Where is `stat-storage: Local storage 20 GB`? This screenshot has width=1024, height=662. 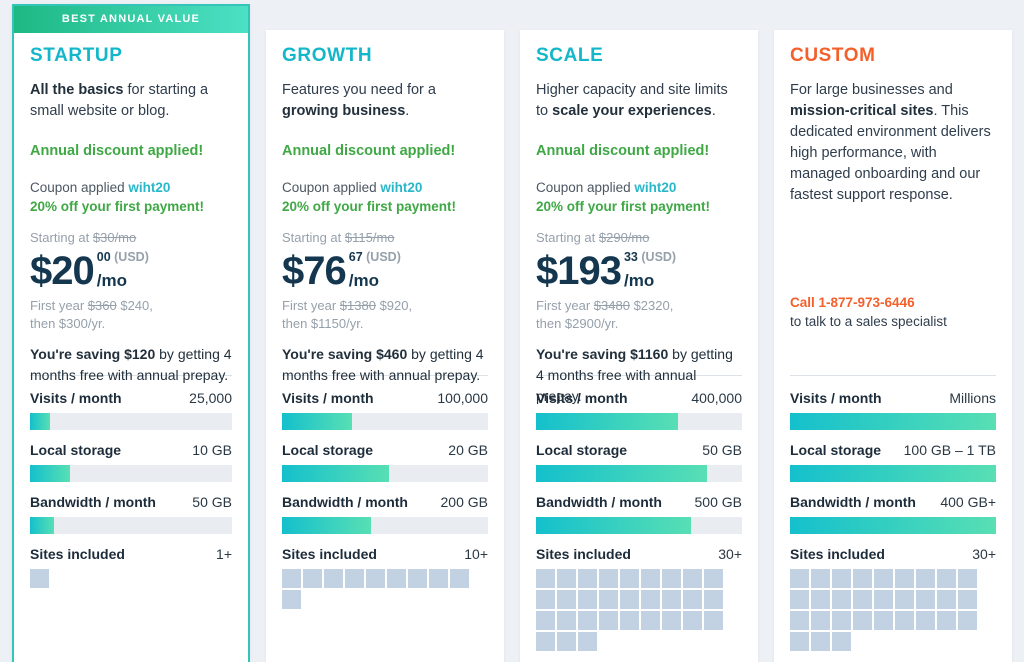 stat-storage: Local storage 20 GB is located at coordinates (385, 461).